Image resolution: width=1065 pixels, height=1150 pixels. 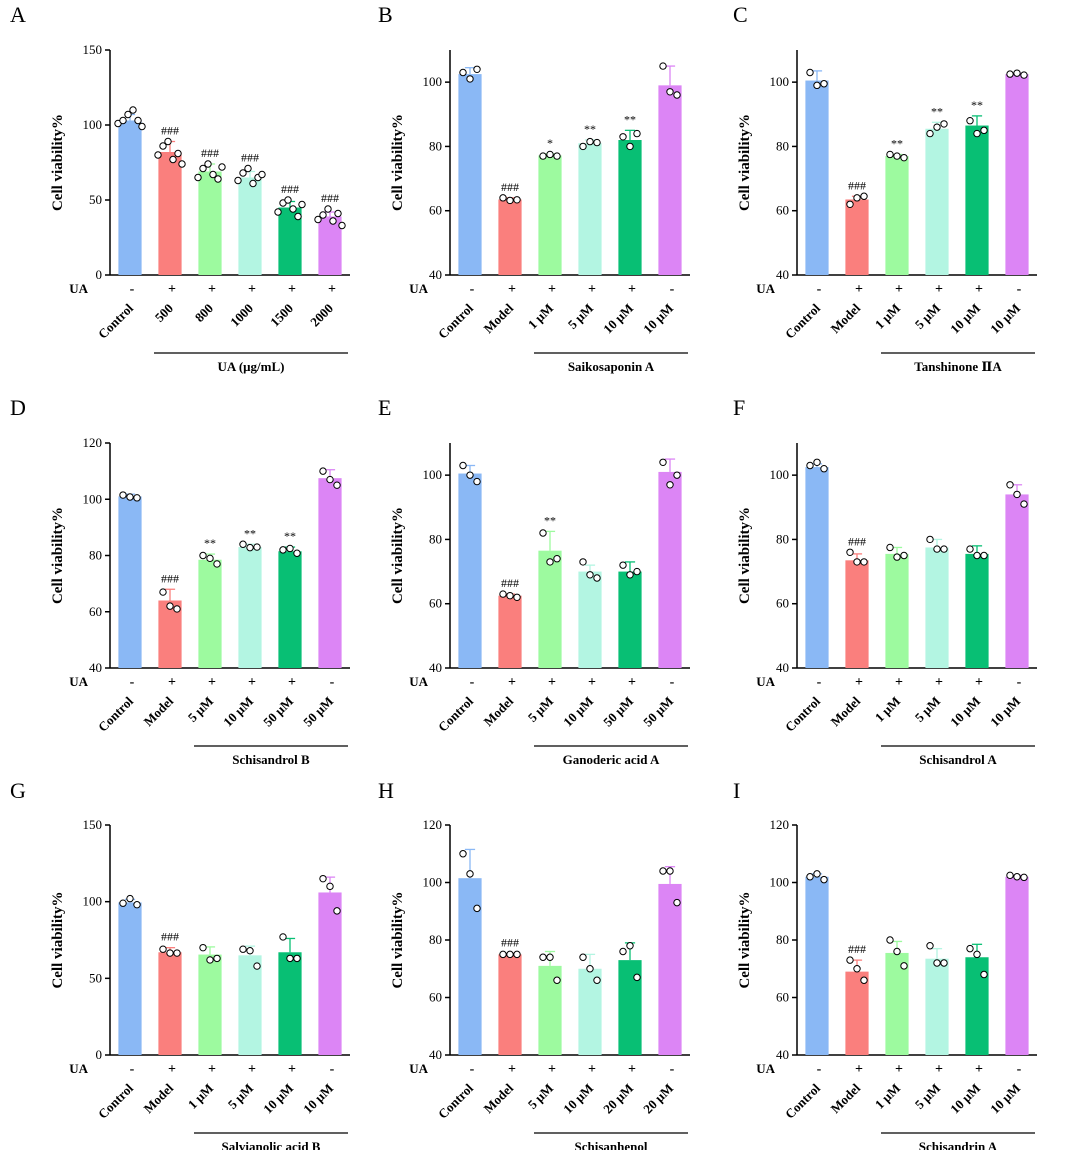 I want to click on group-label: Schisandrol A, so click(x=958, y=759).